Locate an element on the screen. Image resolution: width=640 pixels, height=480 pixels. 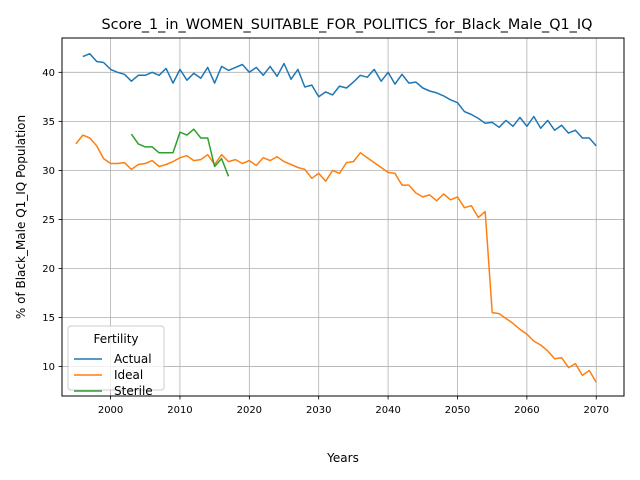
y-tick-label: 10 is located at coordinates (48, 367).